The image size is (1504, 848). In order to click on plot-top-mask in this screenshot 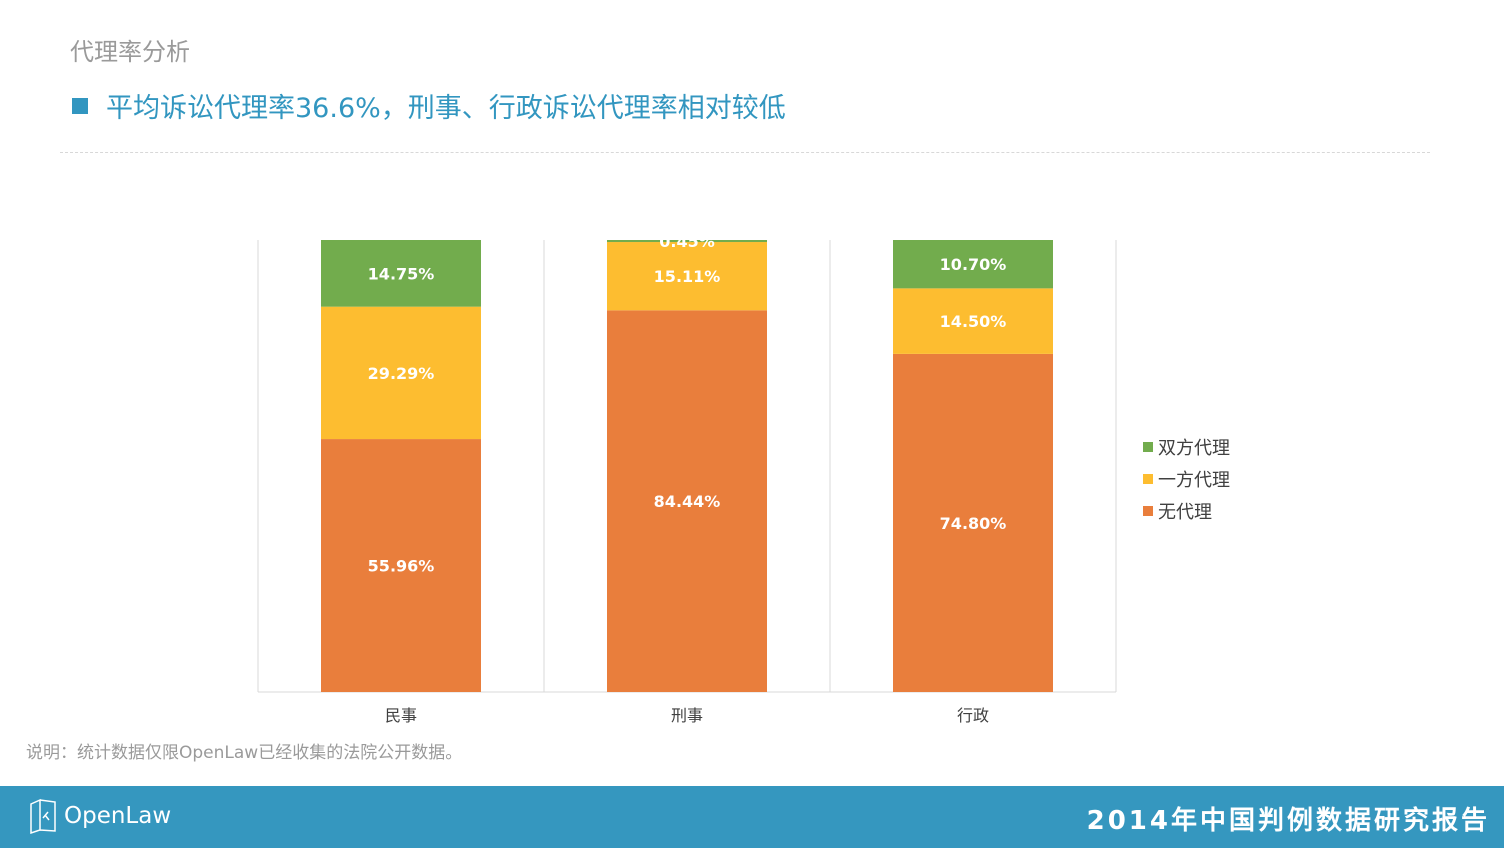, I will do `click(687, 220)`.